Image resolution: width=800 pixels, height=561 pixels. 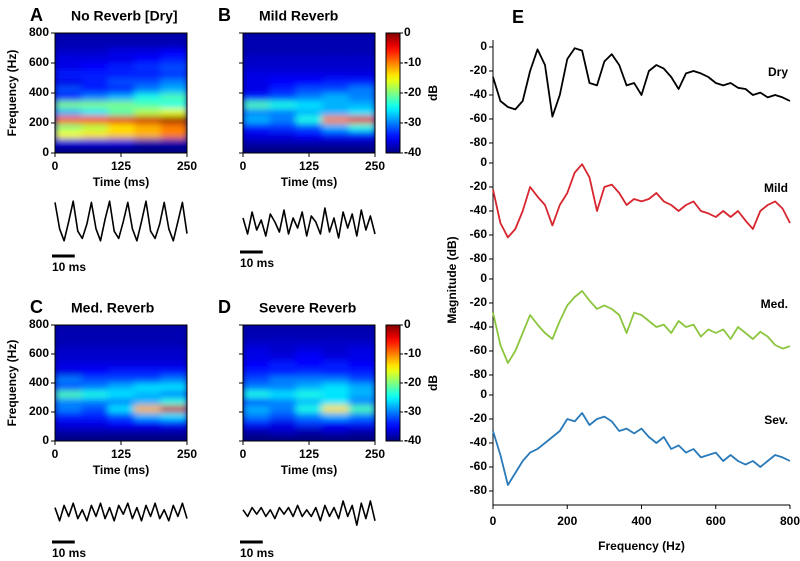 I want to click on y-tick-label: -40, so click(x=479, y=94).